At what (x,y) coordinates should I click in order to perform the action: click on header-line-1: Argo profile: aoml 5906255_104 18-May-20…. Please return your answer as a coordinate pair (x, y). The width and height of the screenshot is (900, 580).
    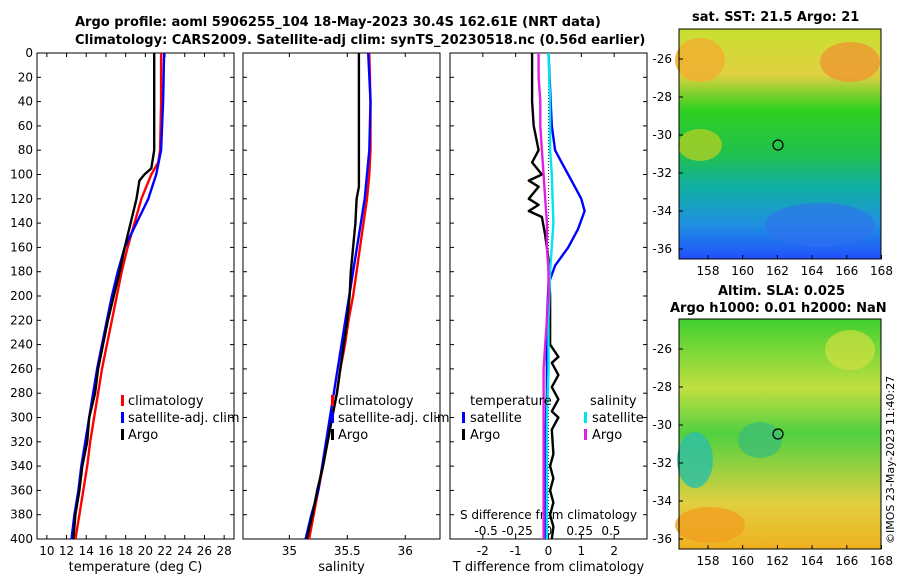
    Looking at the image, I should click on (338, 22).